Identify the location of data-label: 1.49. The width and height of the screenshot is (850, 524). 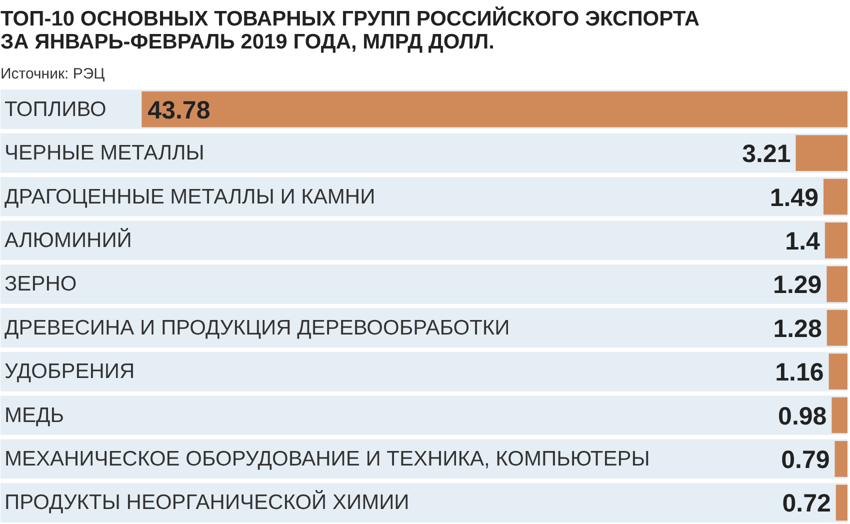
(794, 198).